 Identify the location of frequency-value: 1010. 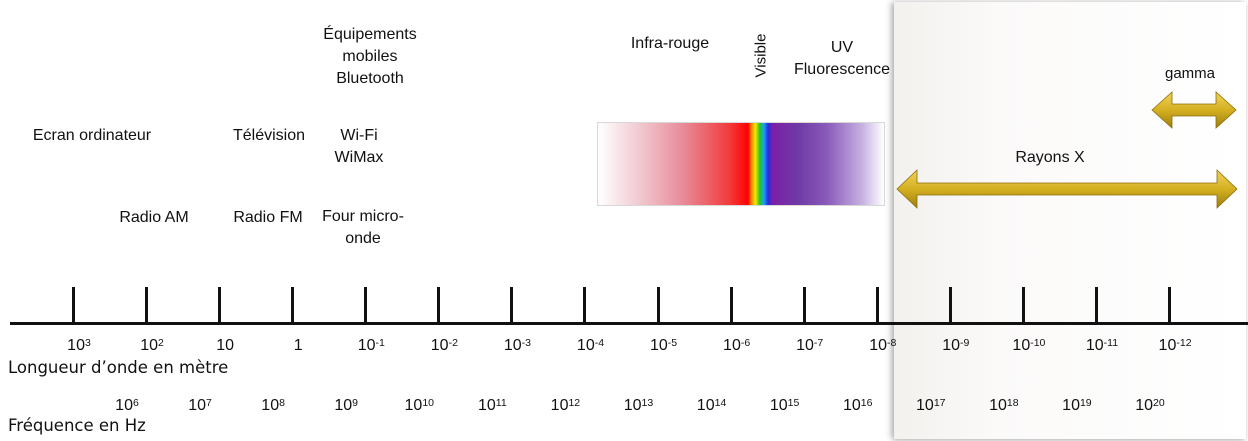
(419, 406).